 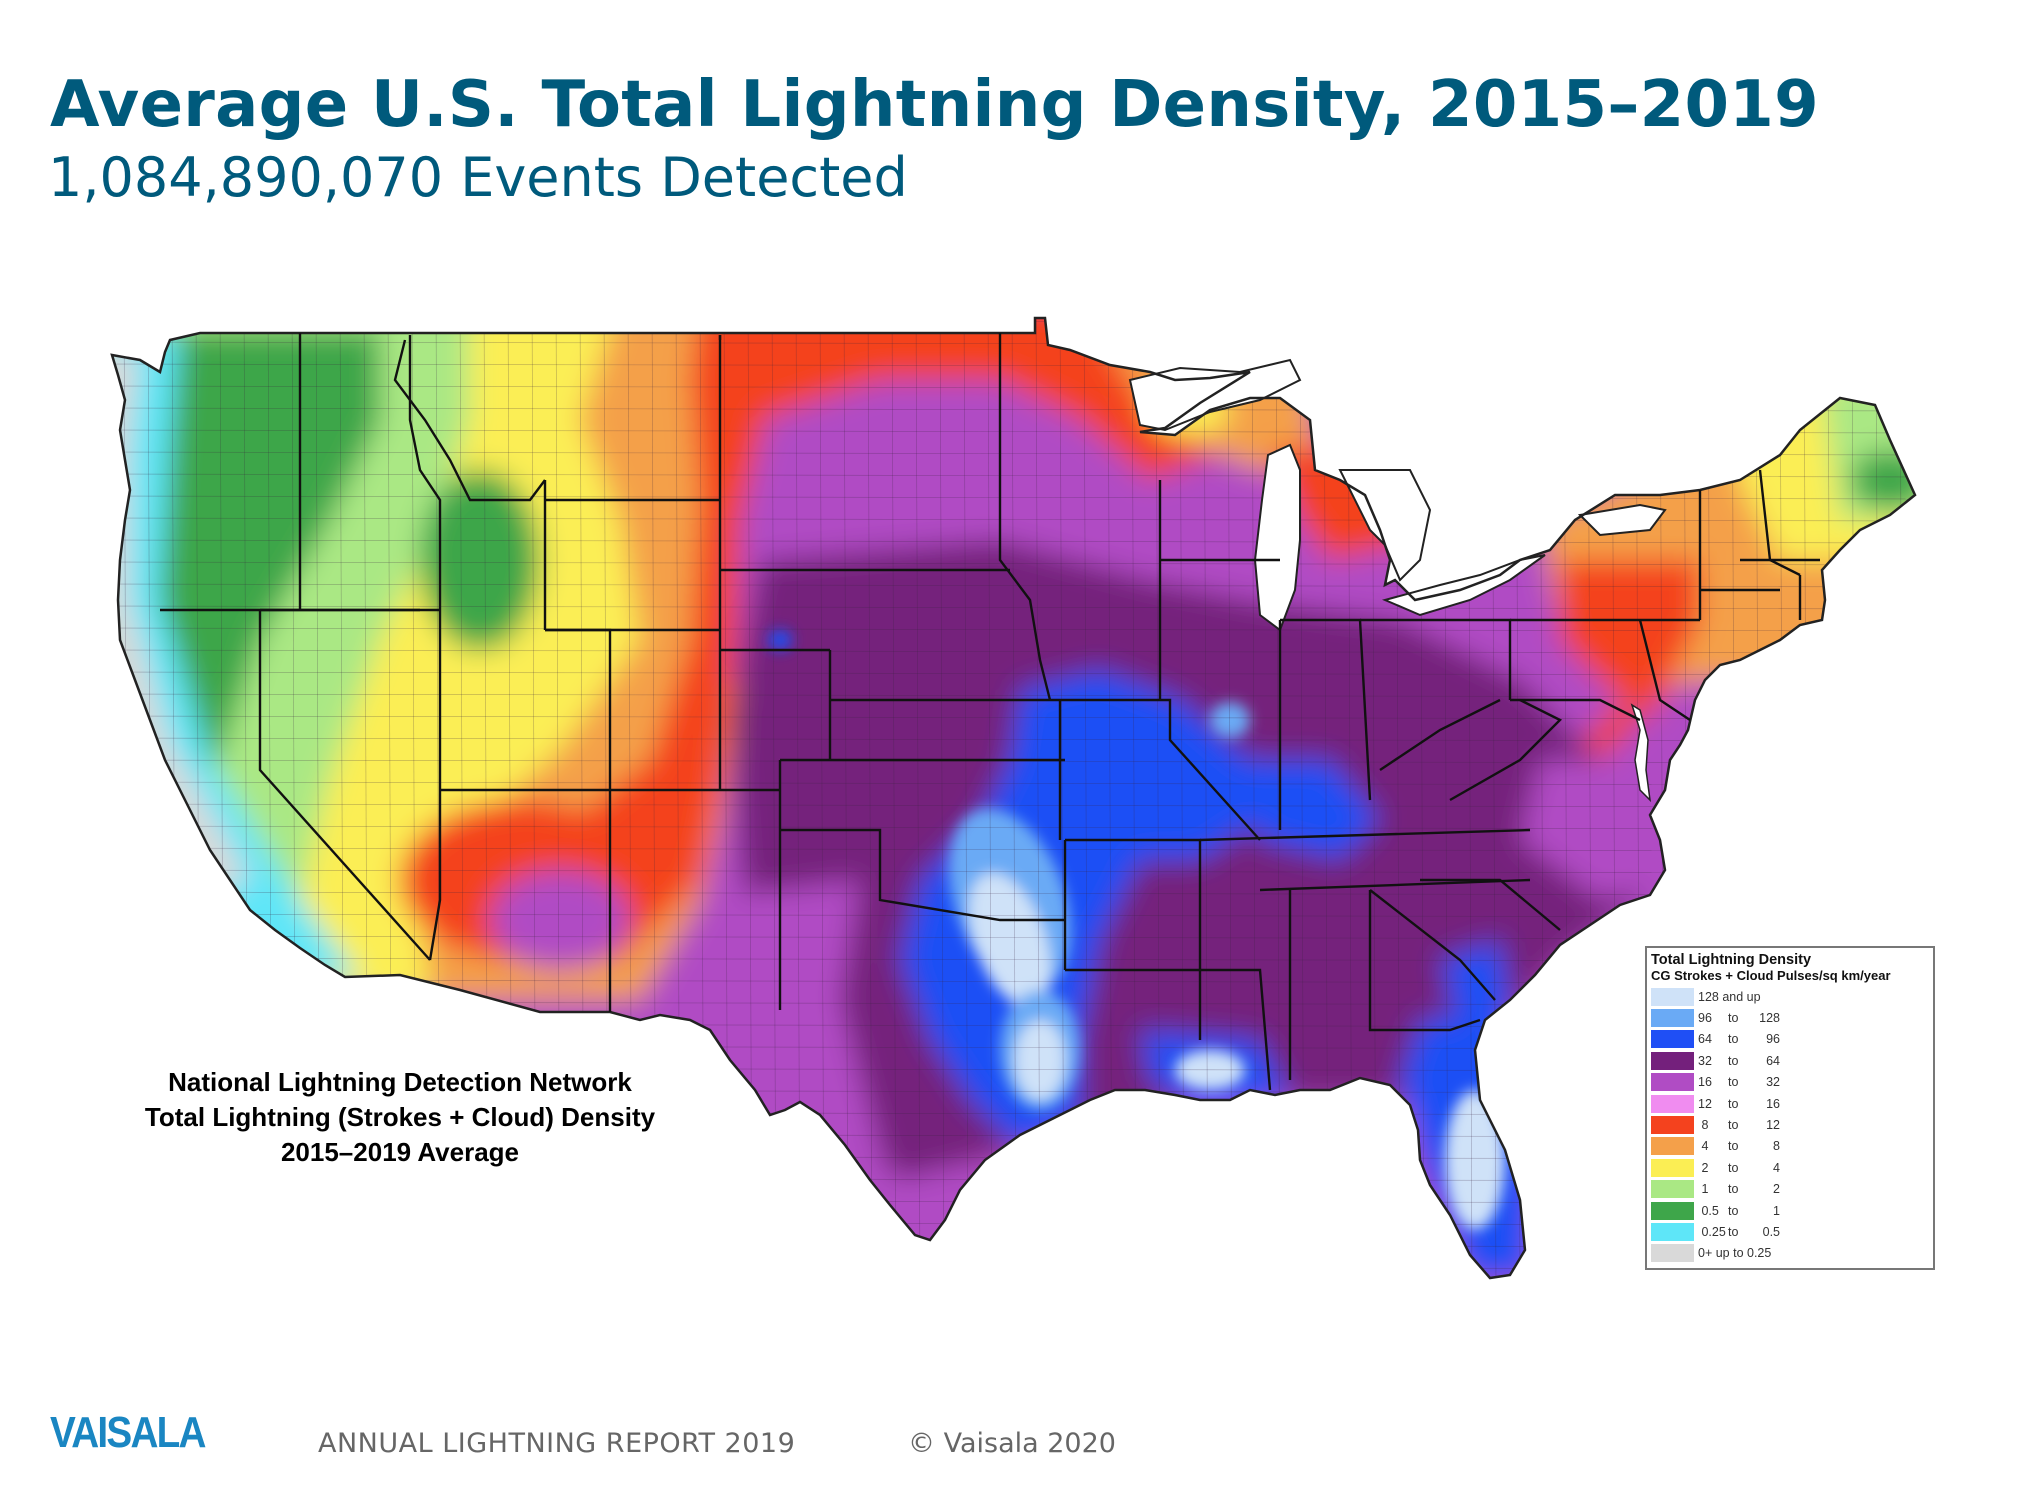 What do you see at coordinates (635, 639) in the screenshot?
I see `density-front-red` at bounding box center [635, 639].